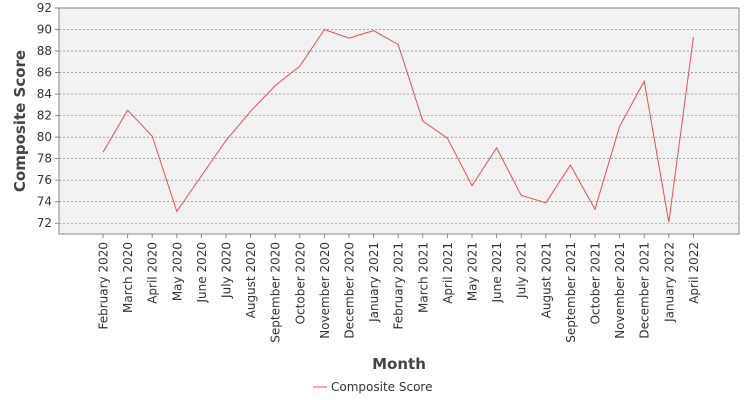 Image resolution: width=750 pixels, height=400 pixels. I want to click on x-tick-label: December 2020, so click(350, 290).